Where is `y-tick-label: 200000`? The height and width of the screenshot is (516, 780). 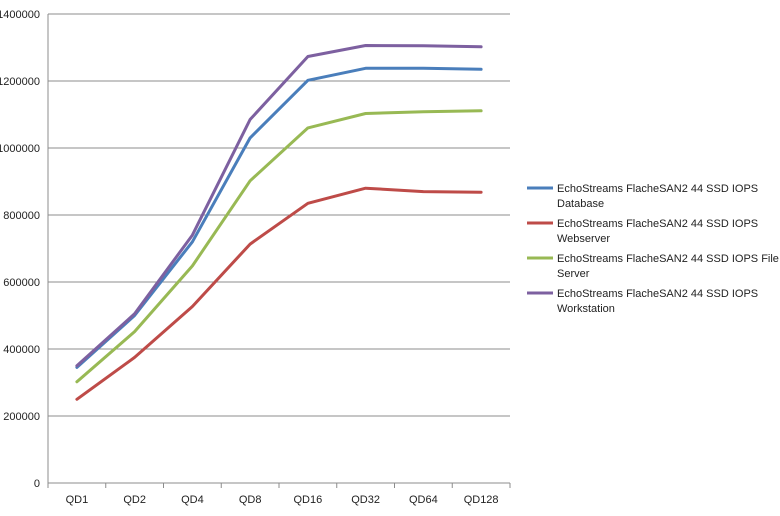 y-tick-label: 200000 is located at coordinates (21, 417).